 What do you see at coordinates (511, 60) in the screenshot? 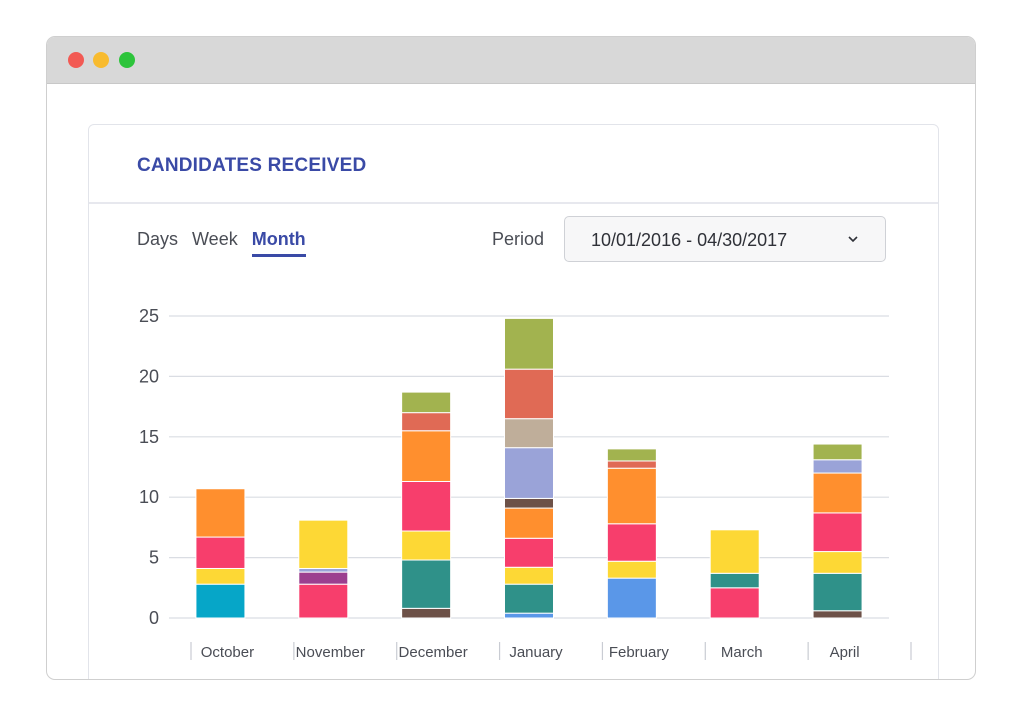
I see `window-titlebar` at bounding box center [511, 60].